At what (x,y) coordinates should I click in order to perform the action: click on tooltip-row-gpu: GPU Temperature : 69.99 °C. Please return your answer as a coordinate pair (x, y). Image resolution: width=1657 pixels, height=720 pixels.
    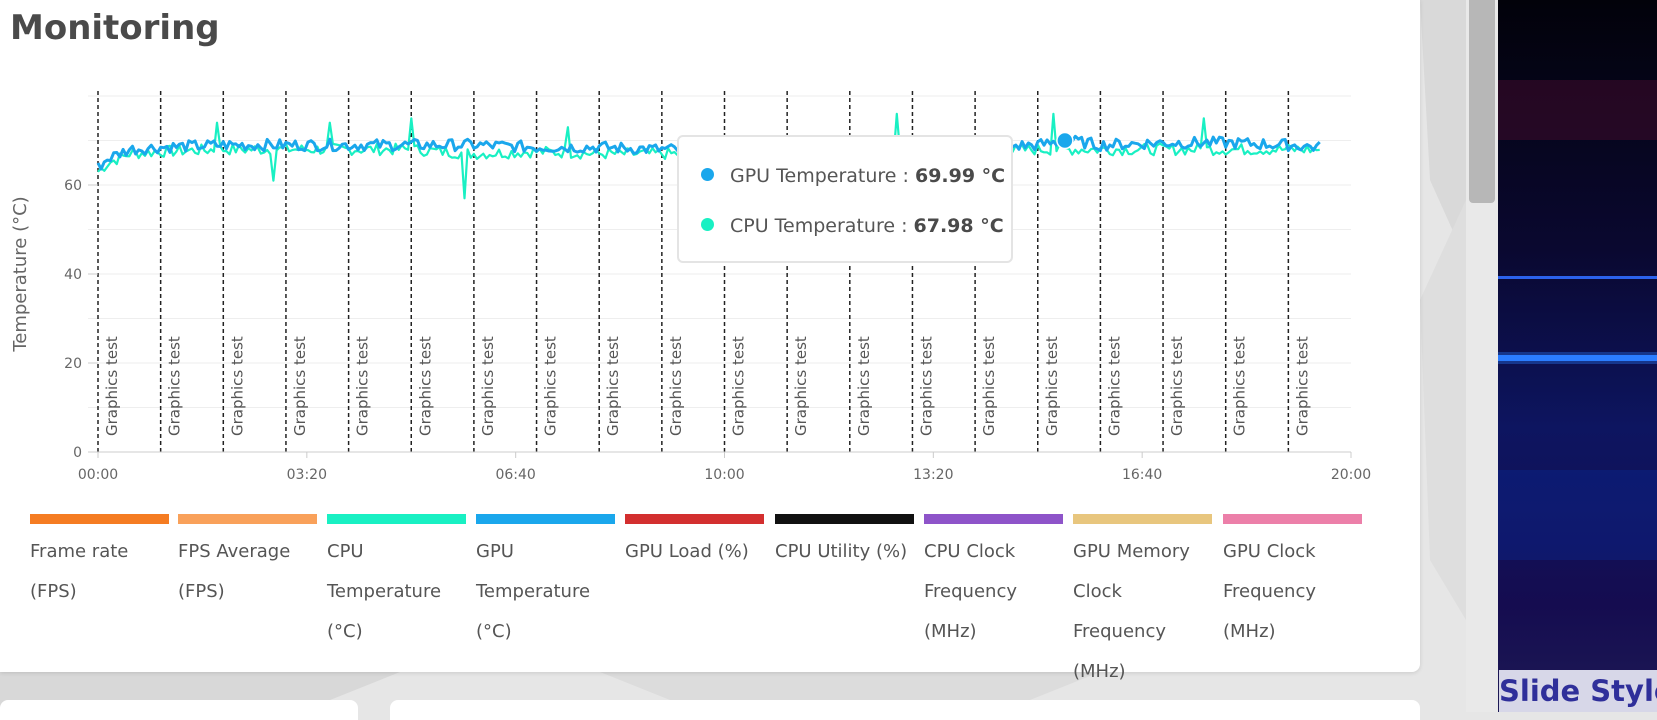
    Looking at the image, I should click on (853, 176).